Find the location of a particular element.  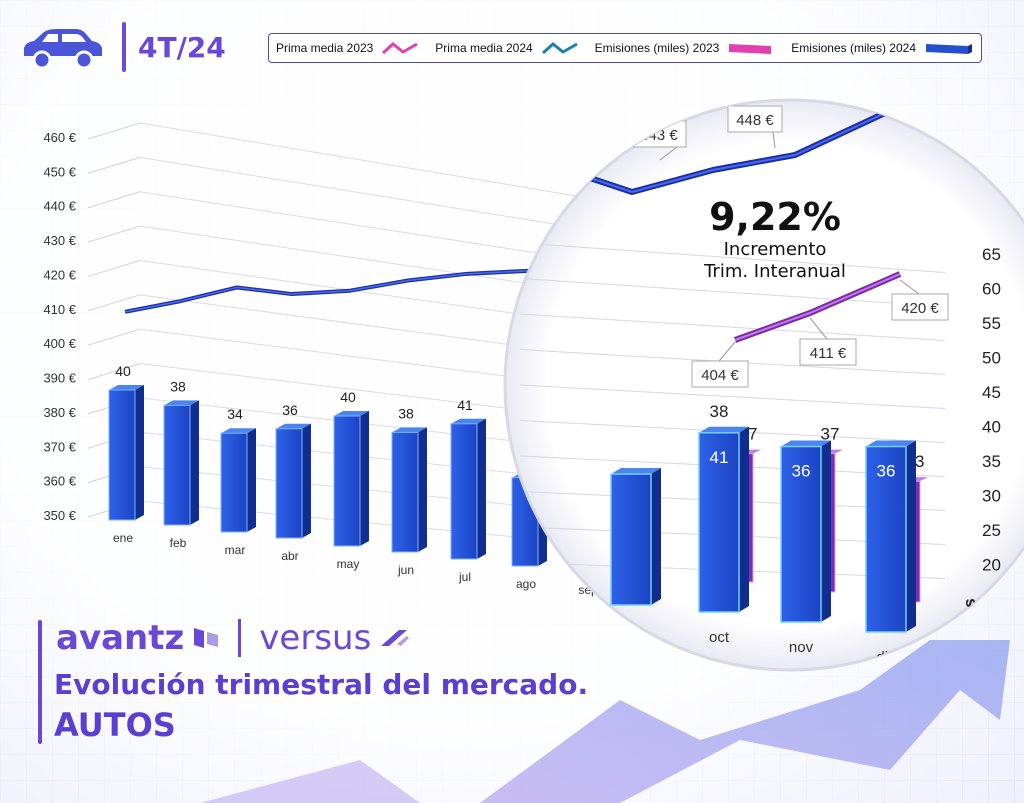

category-label: may is located at coordinates (348, 564).